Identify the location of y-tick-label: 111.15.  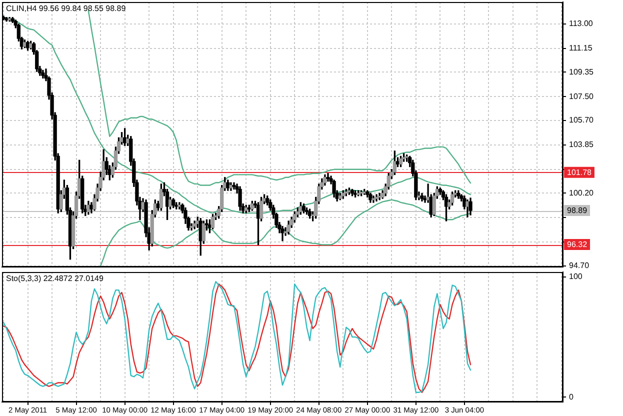
(581, 48).